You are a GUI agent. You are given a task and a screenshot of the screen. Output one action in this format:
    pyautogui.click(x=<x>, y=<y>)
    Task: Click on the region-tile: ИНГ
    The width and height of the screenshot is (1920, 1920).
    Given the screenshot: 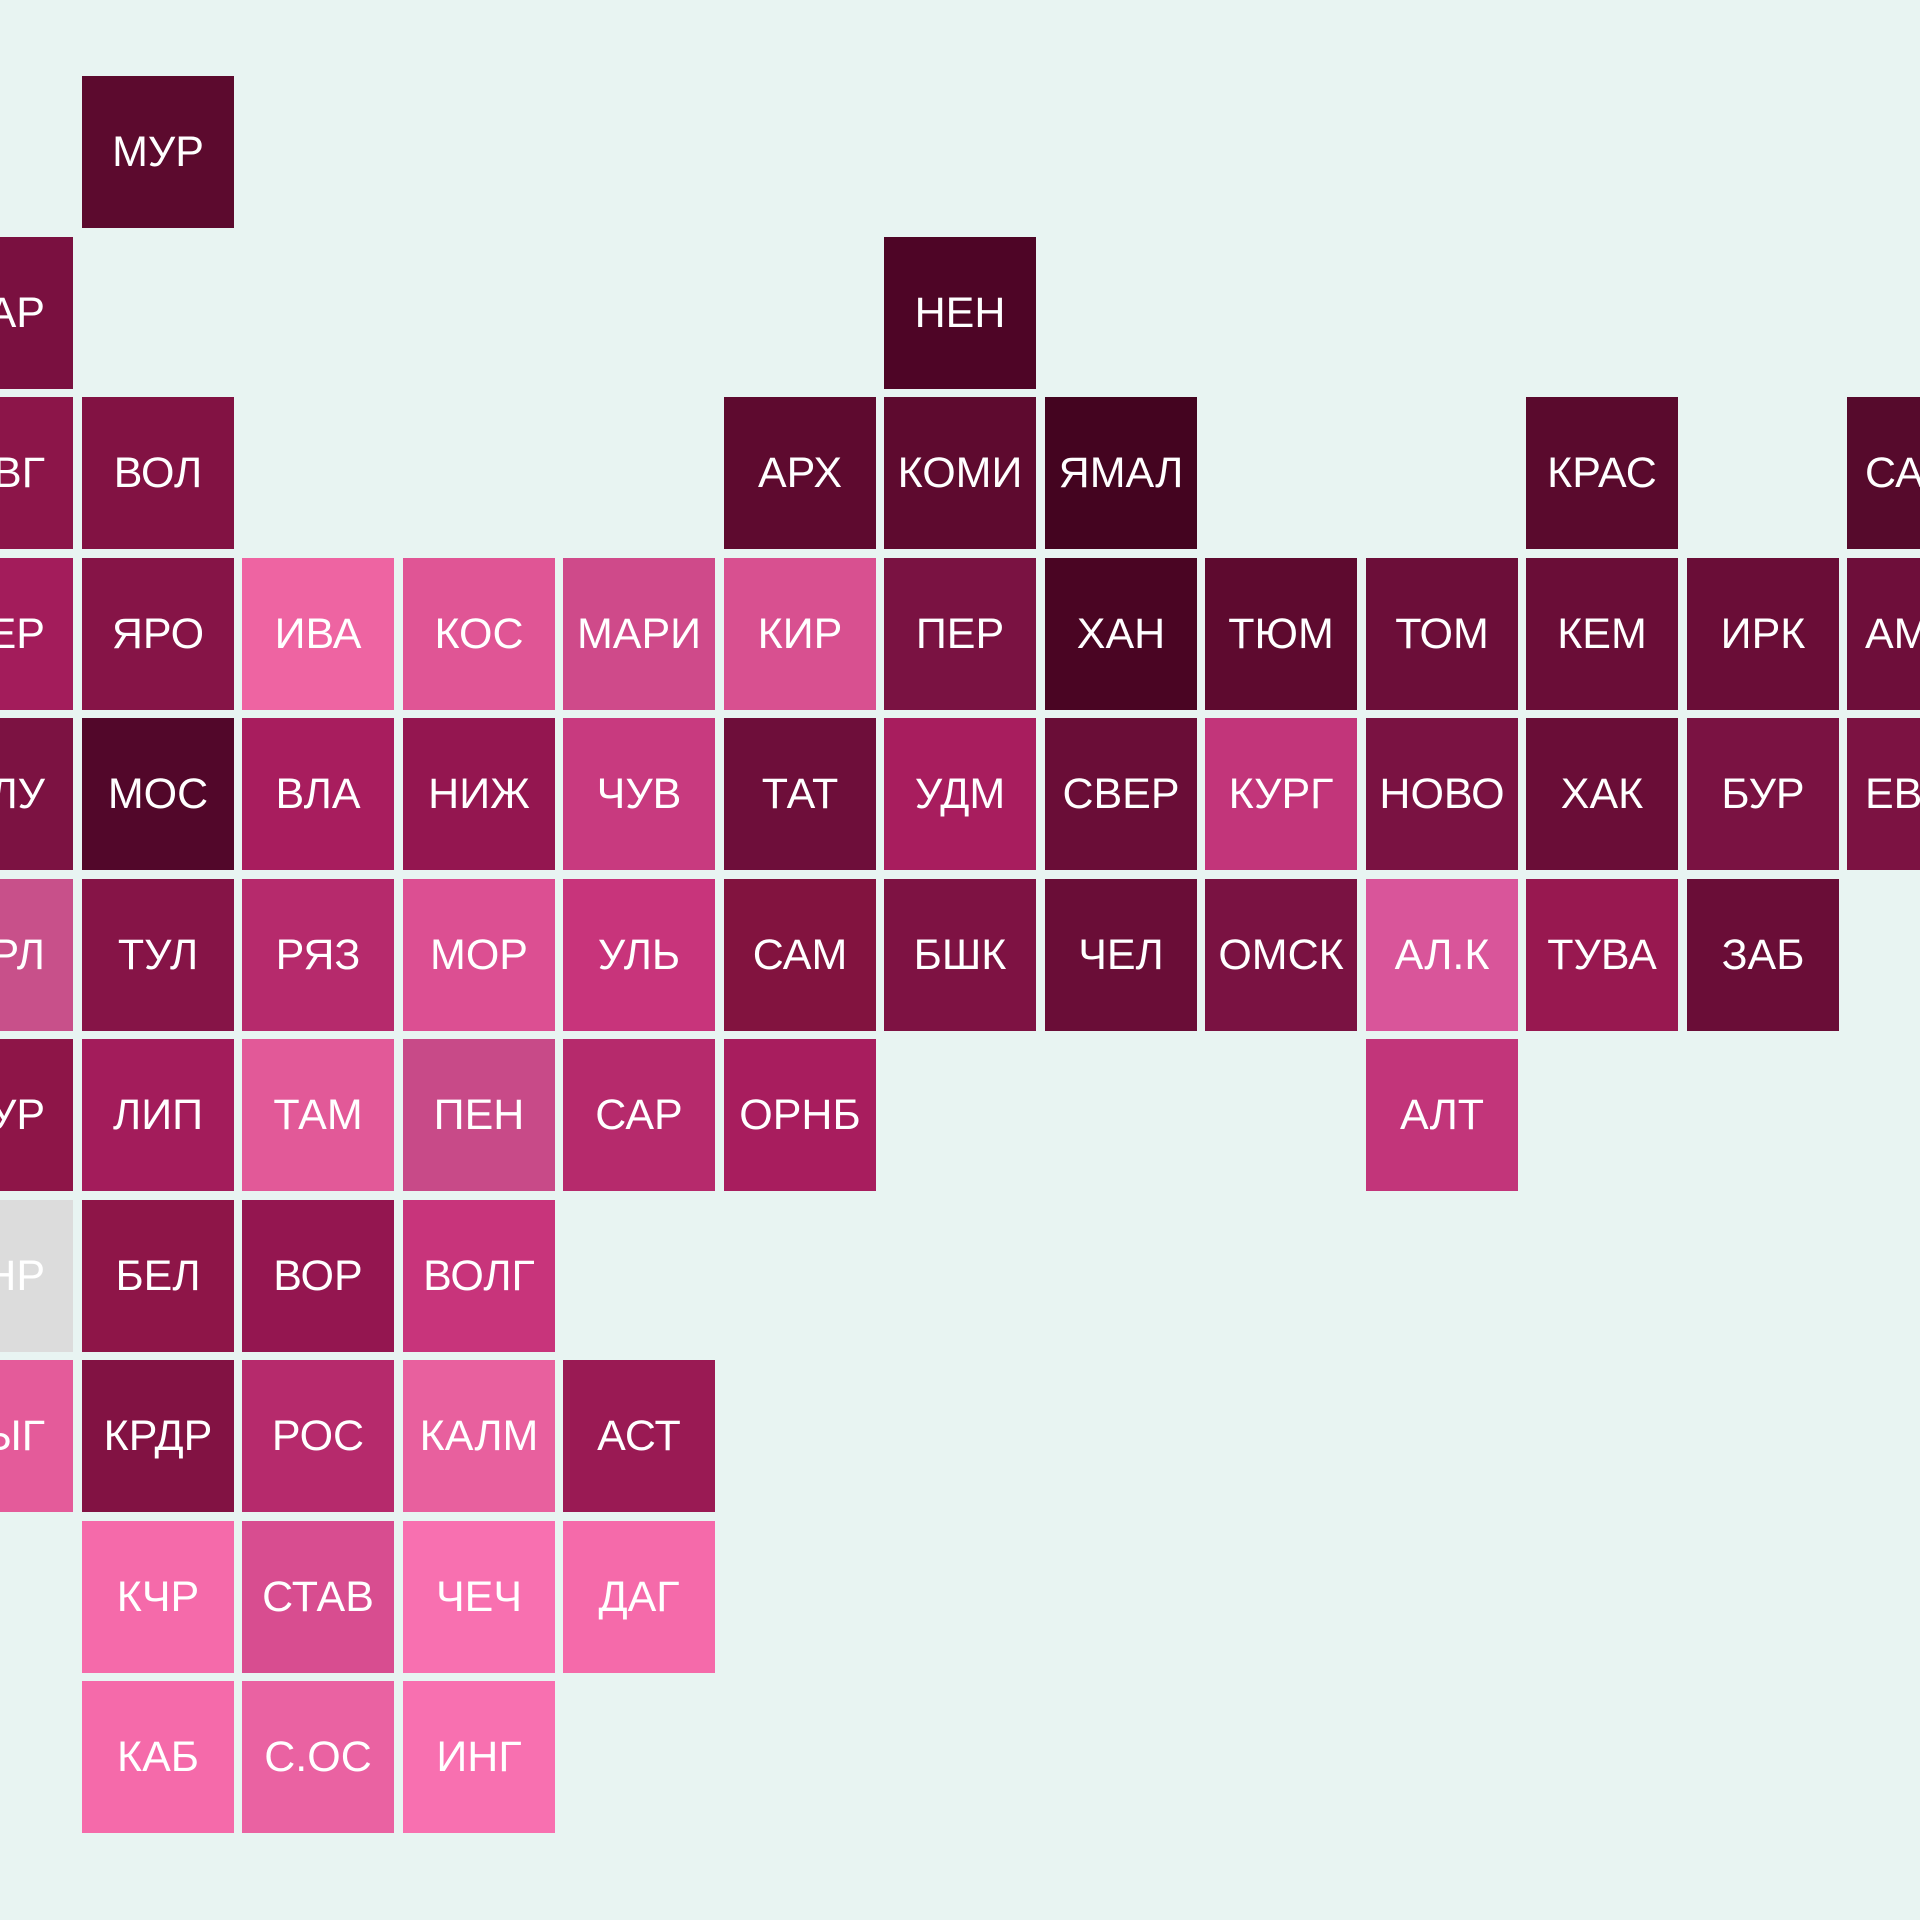 What is the action you would take?
    pyautogui.click(x=479, y=1757)
    